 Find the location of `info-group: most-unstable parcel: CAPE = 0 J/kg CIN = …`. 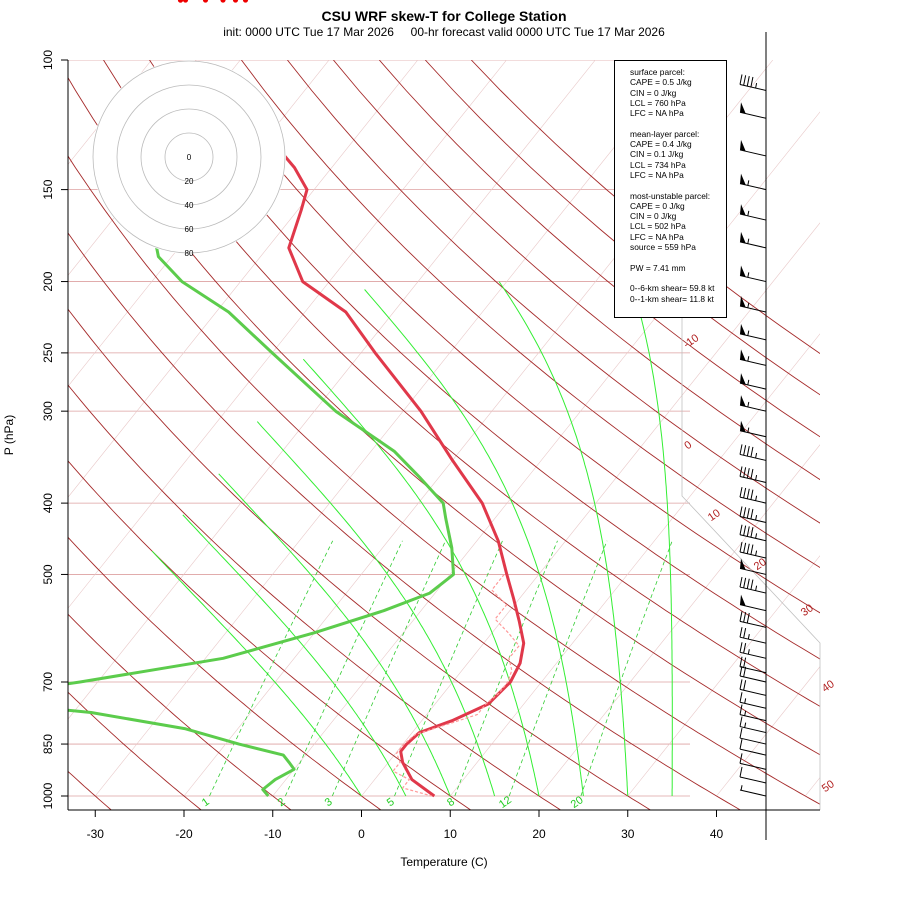

info-group: most-unstable parcel: CAPE = 0 J/kg CIN = … is located at coordinates (676, 222).